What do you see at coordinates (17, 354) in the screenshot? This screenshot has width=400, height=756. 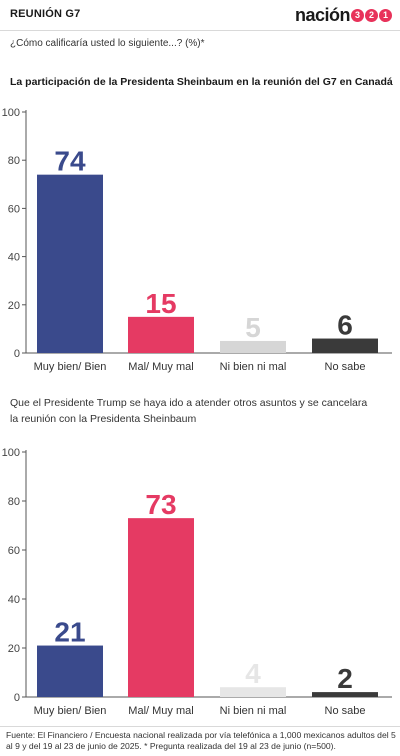 I see `chart1-y-tick-label: 0` at bounding box center [17, 354].